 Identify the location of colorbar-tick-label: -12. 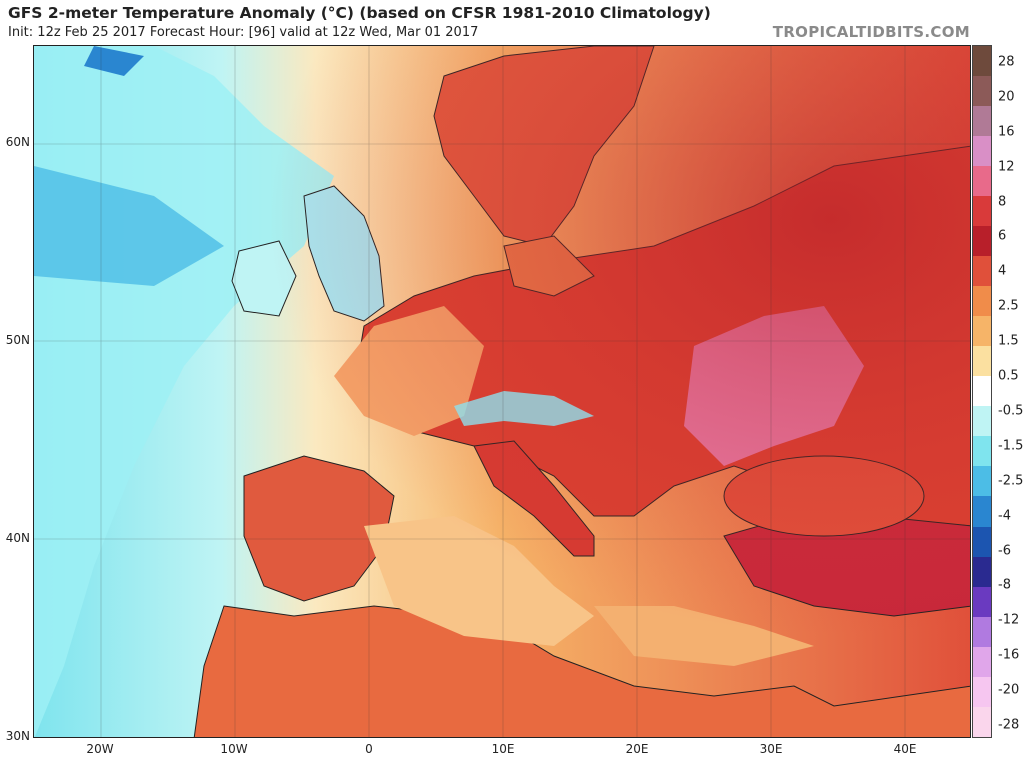
(1009, 620).